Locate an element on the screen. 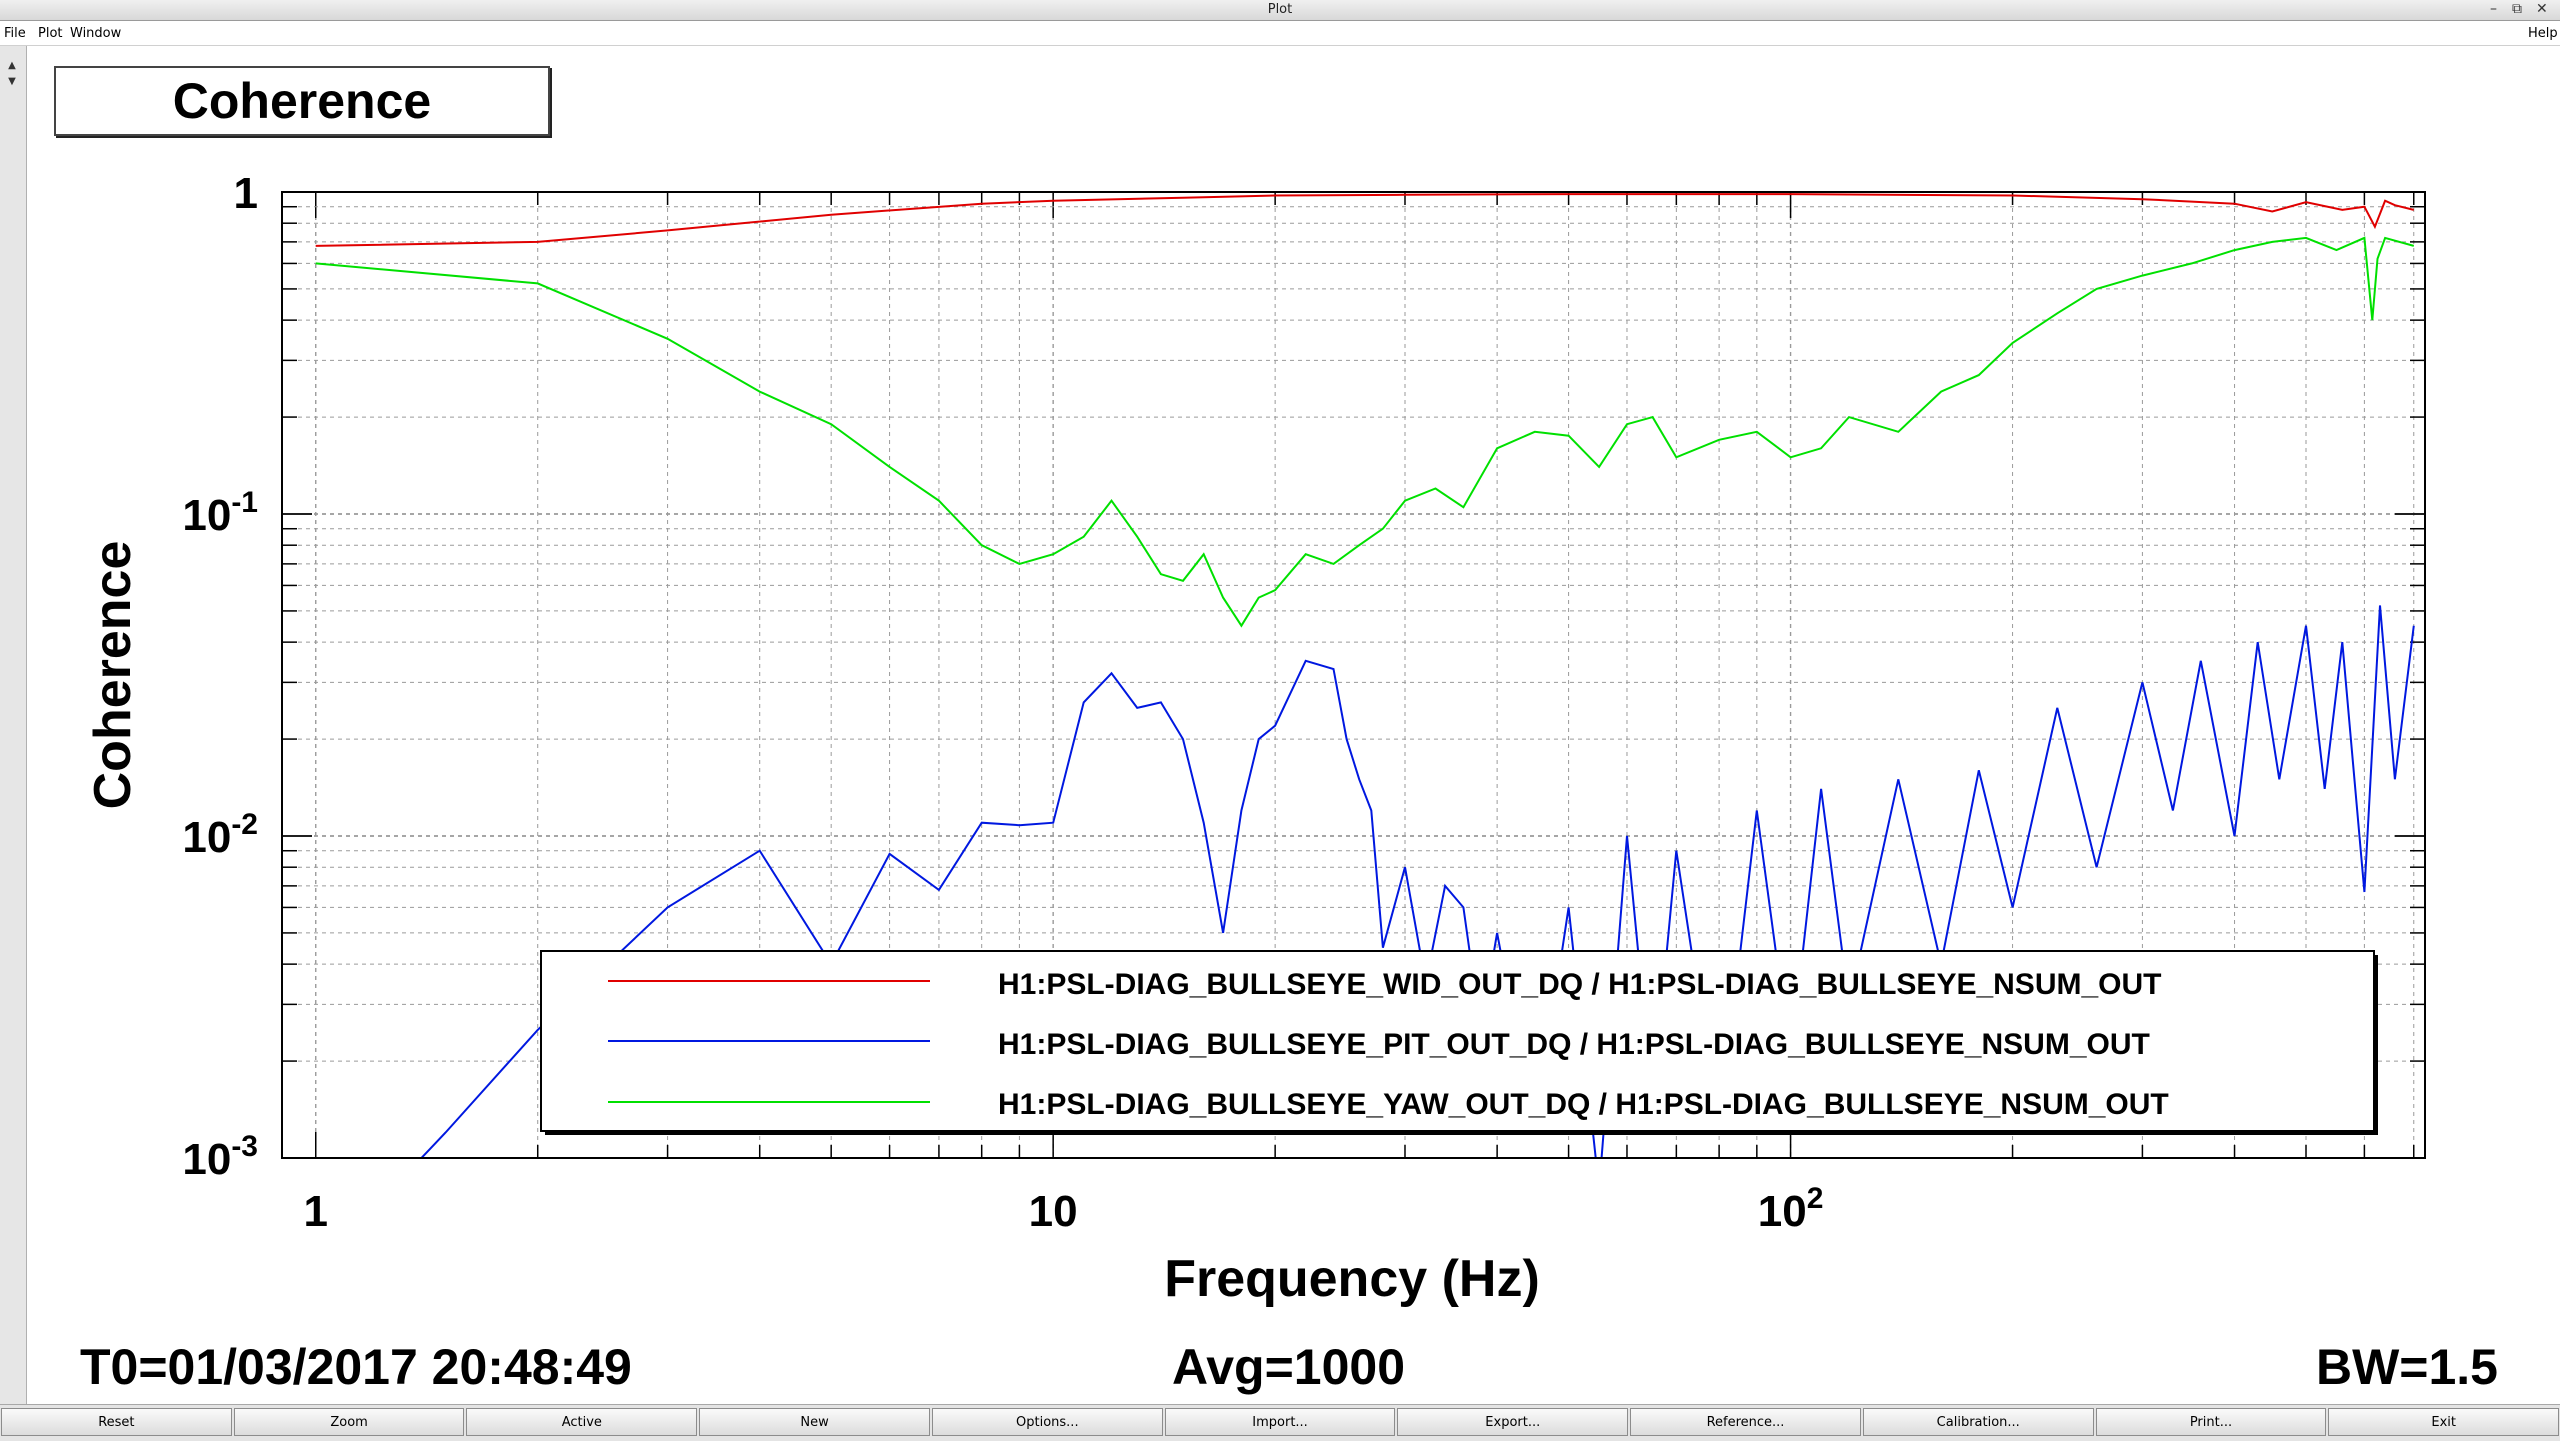 Image resolution: width=2560 pixels, height=1441 pixels. menu-plot: Plot is located at coordinates (50, 33).